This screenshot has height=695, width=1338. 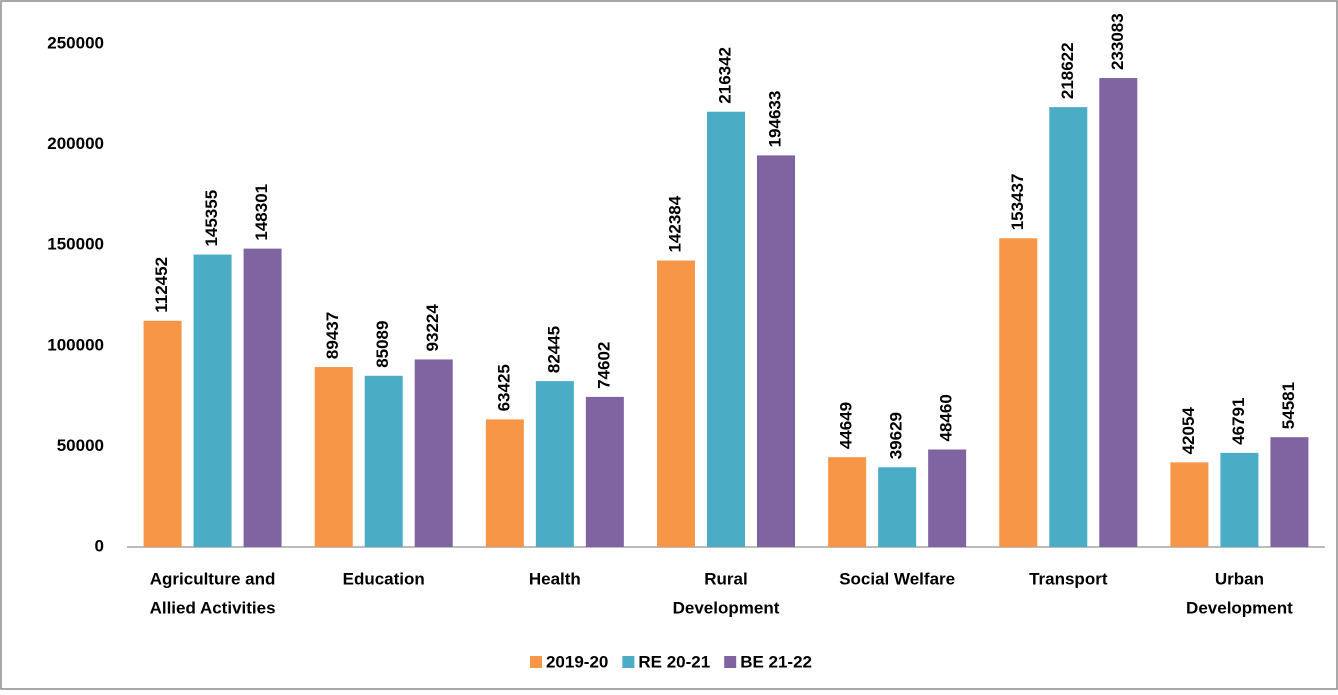 What do you see at coordinates (161, 285) in the screenshot?
I see `value-label: 112452` at bounding box center [161, 285].